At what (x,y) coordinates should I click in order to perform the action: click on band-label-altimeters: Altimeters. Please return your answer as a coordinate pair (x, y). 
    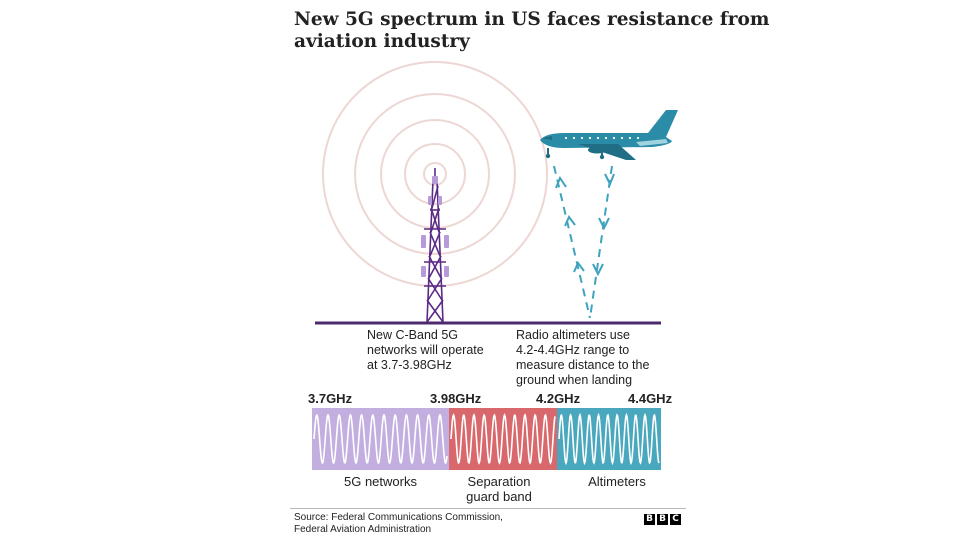
    Looking at the image, I should click on (617, 481).